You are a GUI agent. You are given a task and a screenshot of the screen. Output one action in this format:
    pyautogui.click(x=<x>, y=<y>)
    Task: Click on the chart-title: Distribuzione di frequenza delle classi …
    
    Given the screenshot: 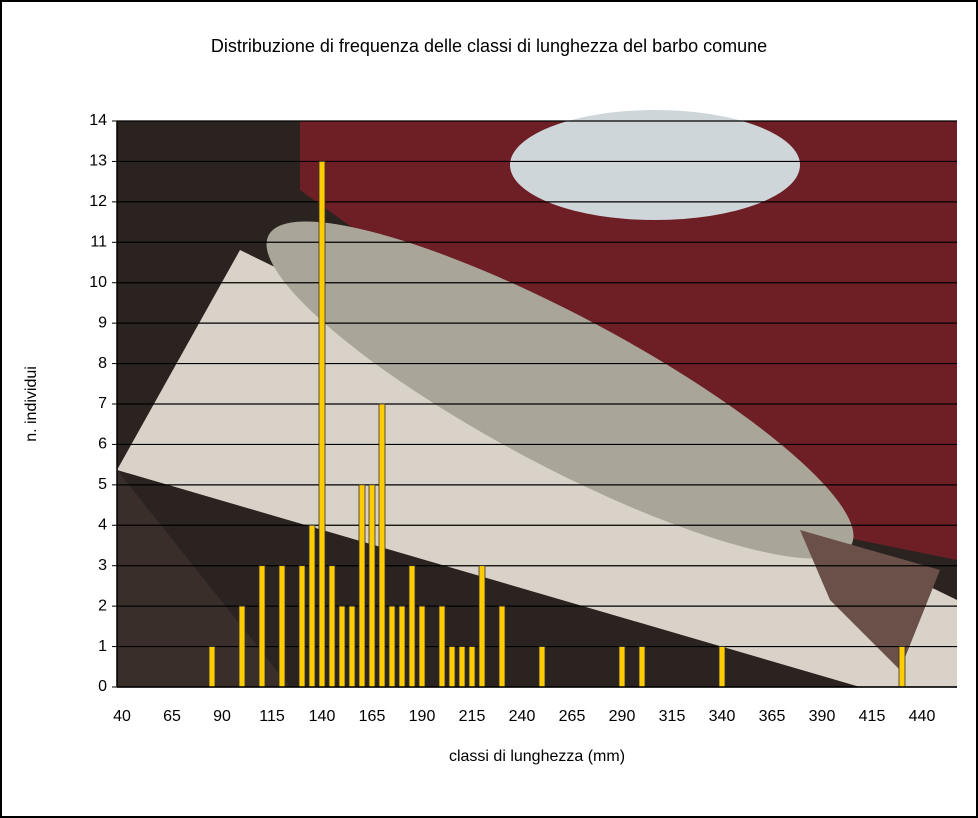 What is the action you would take?
    pyautogui.click(x=489, y=46)
    